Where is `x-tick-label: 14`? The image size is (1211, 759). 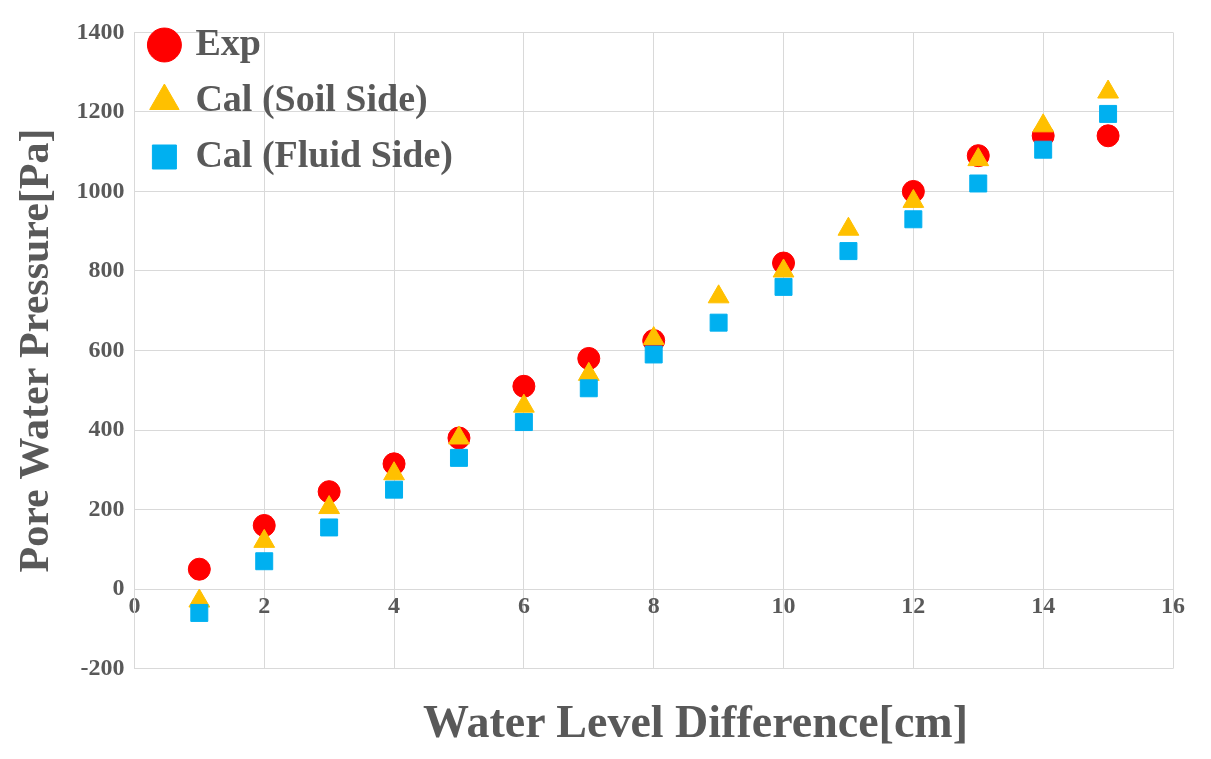
x-tick-label: 14 is located at coordinates (1043, 604).